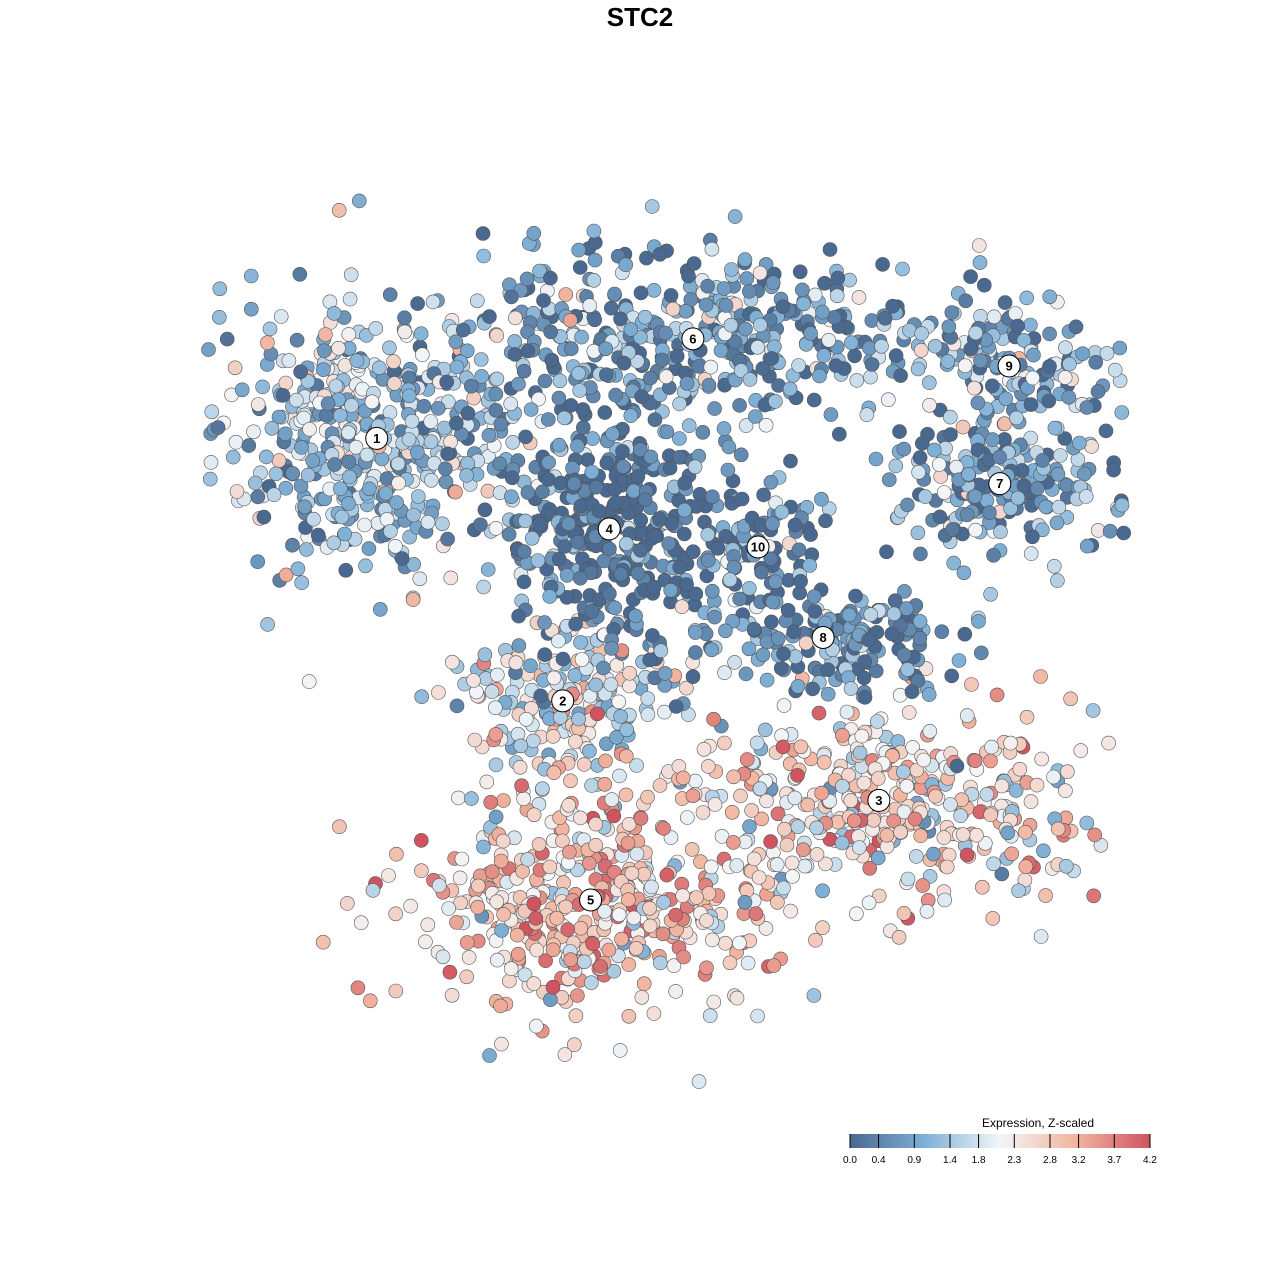 The width and height of the screenshot is (1280, 1280). What do you see at coordinates (563, 701) in the screenshot?
I see `cluster-label-badge` at bounding box center [563, 701].